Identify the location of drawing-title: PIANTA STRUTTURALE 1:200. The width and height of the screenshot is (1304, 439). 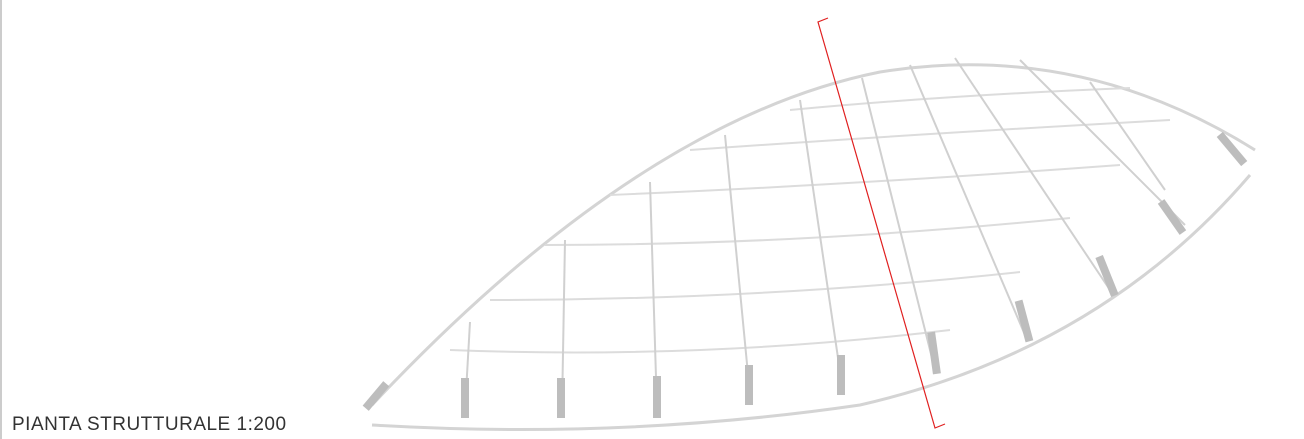
(149, 424).